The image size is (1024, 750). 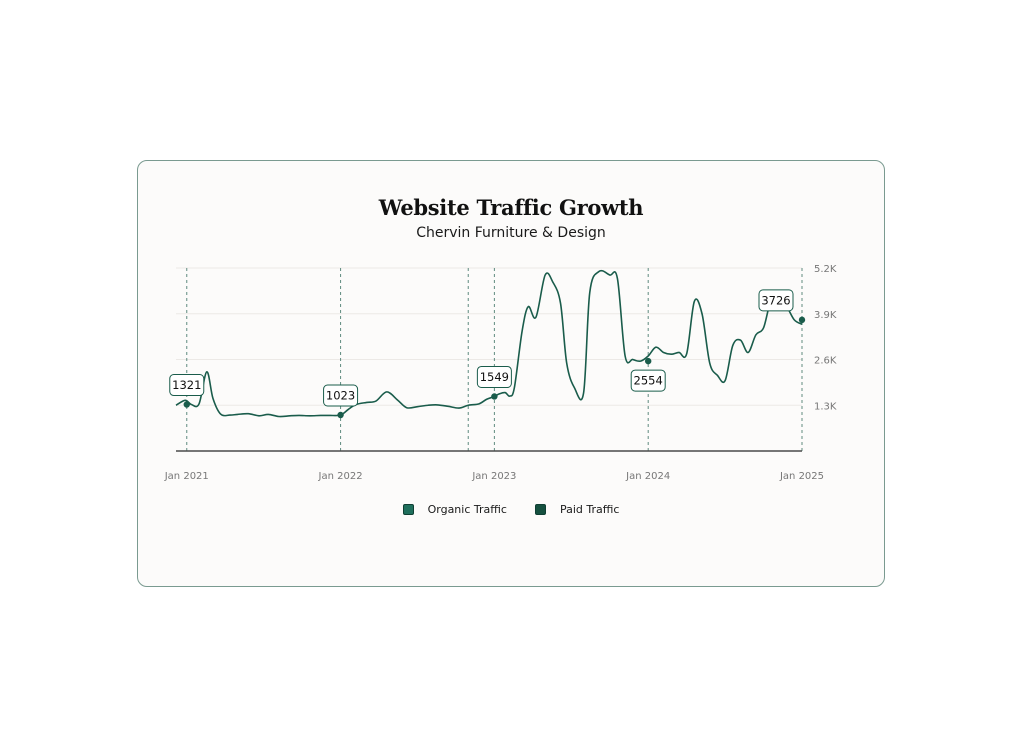 I want to click on legend-label-organic: Organic Traffic, so click(x=467, y=509).